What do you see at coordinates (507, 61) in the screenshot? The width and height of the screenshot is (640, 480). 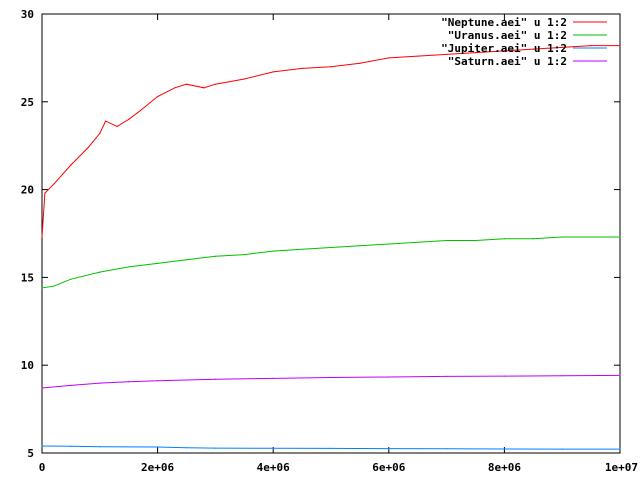 I see `legend-label: "Saturn.aei" u 1:2` at bounding box center [507, 61].